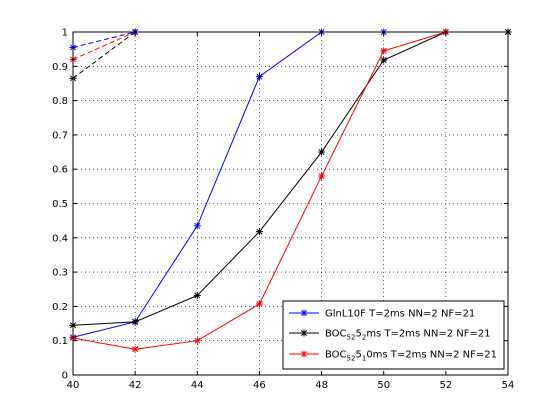 This screenshot has width=560, height=420. Describe the element at coordinates (60, 341) in the screenshot. I see `y-tick-label: 0.1` at that location.